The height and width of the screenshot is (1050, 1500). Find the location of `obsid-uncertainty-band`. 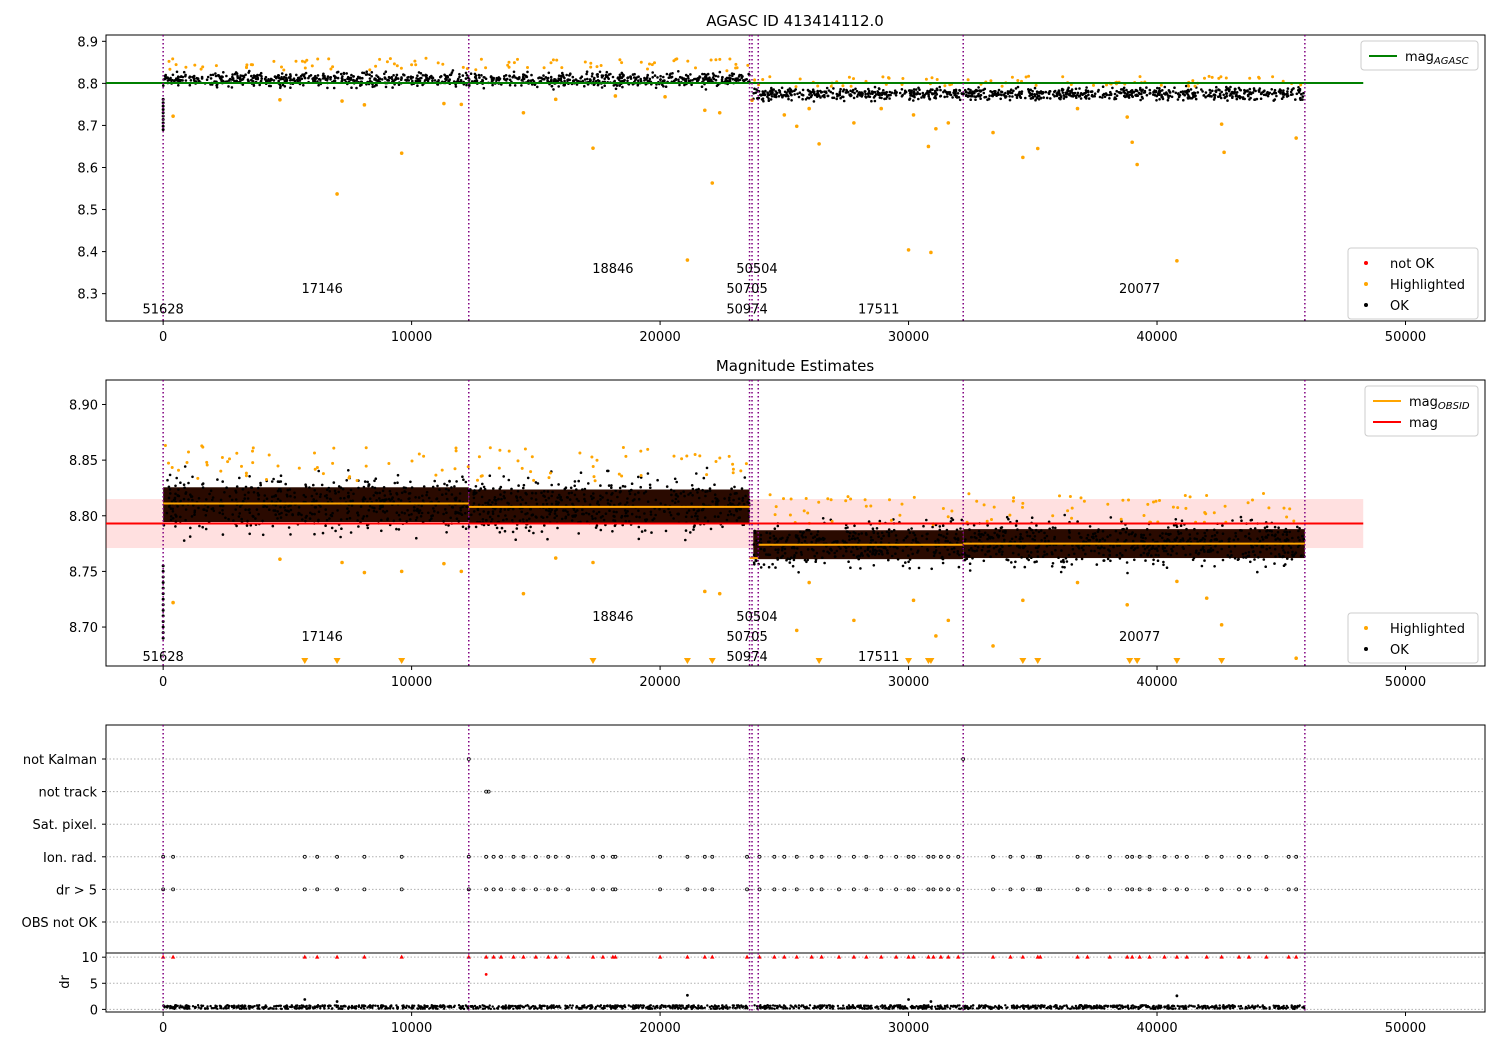

obsid-uncertainty-band is located at coordinates (316, 504).